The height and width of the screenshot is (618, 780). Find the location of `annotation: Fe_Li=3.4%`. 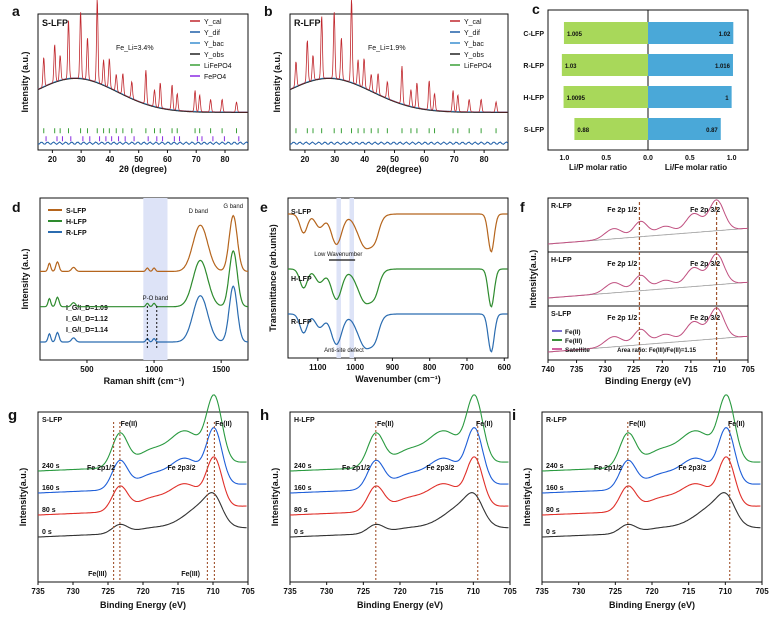

annotation: Fe_Li=3.4% is located at coordinates (135, 48).